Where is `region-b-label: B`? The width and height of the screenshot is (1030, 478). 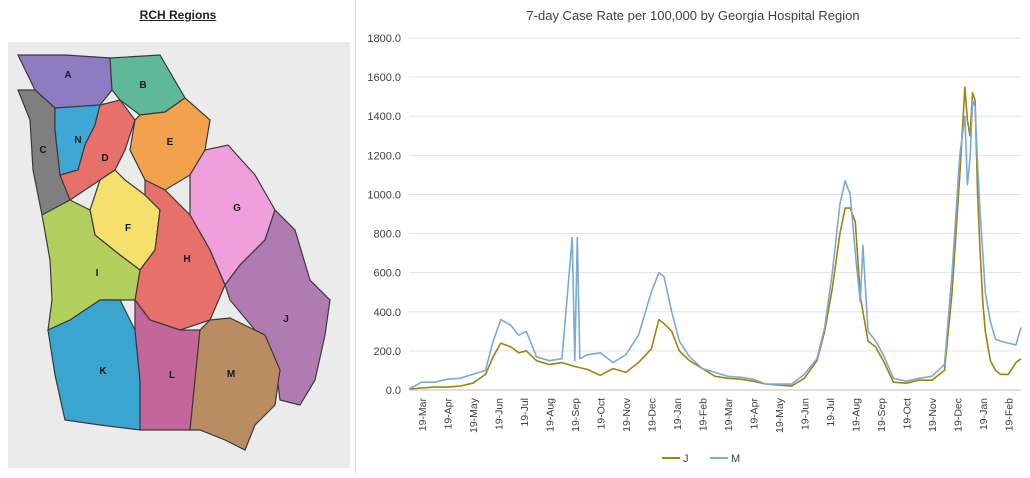
region-b-label: B is located at coordinates (142, 85).